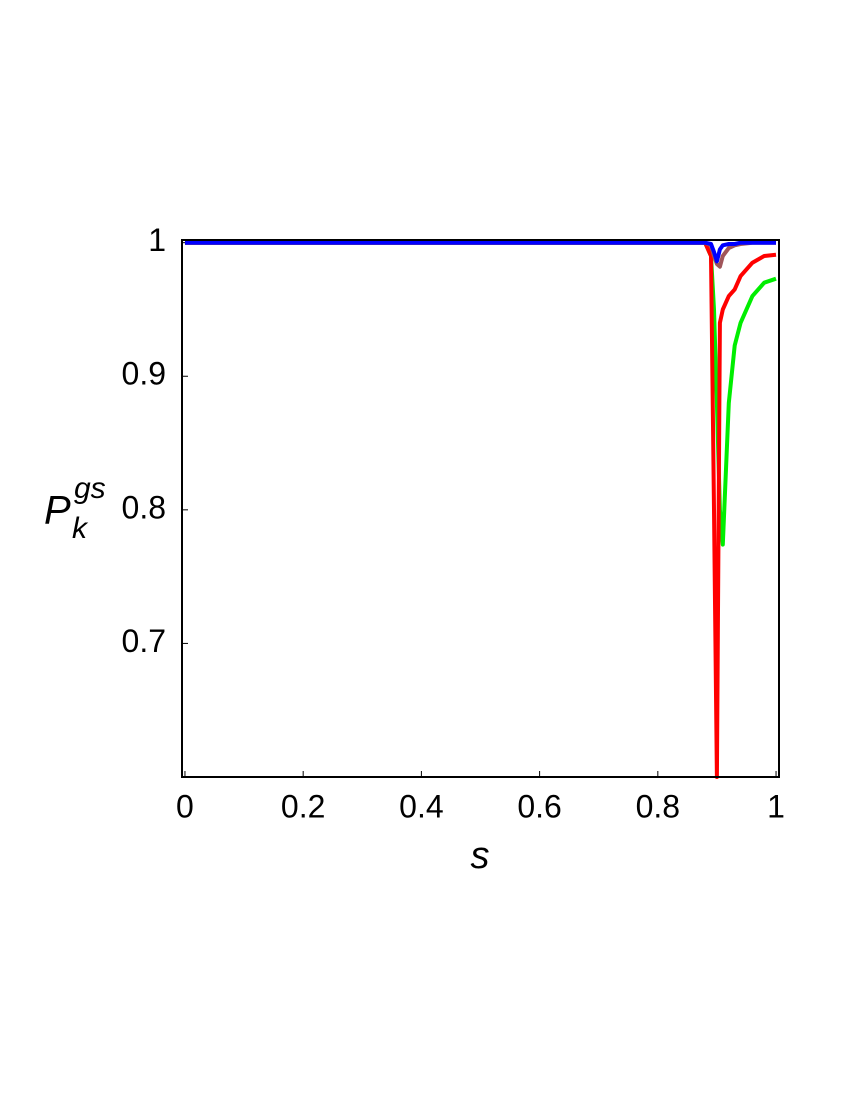  I want to click on y-tick-label: 0.8, so click(144, 507).